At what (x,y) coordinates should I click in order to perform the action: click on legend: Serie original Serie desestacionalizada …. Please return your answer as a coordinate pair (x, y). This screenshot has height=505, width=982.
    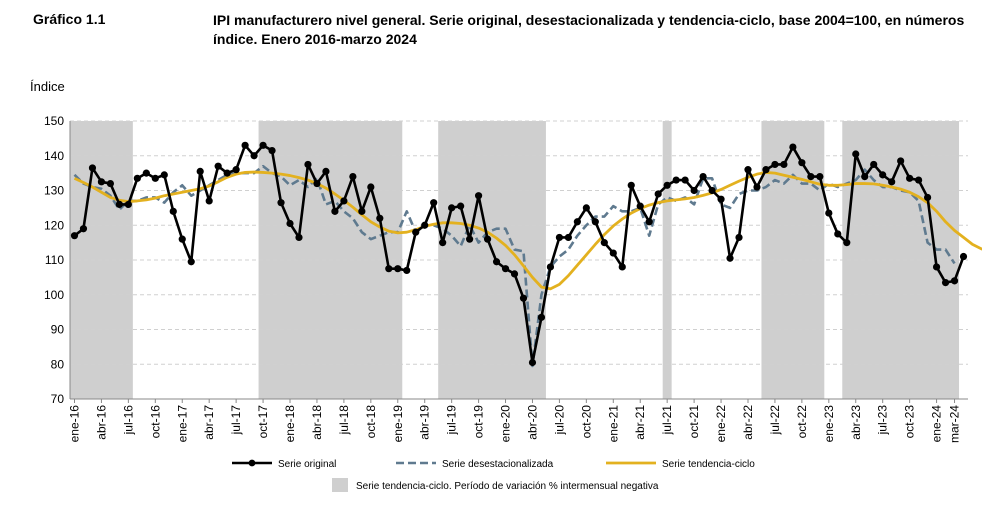
    Looking at the image, I should click on (493, 475).